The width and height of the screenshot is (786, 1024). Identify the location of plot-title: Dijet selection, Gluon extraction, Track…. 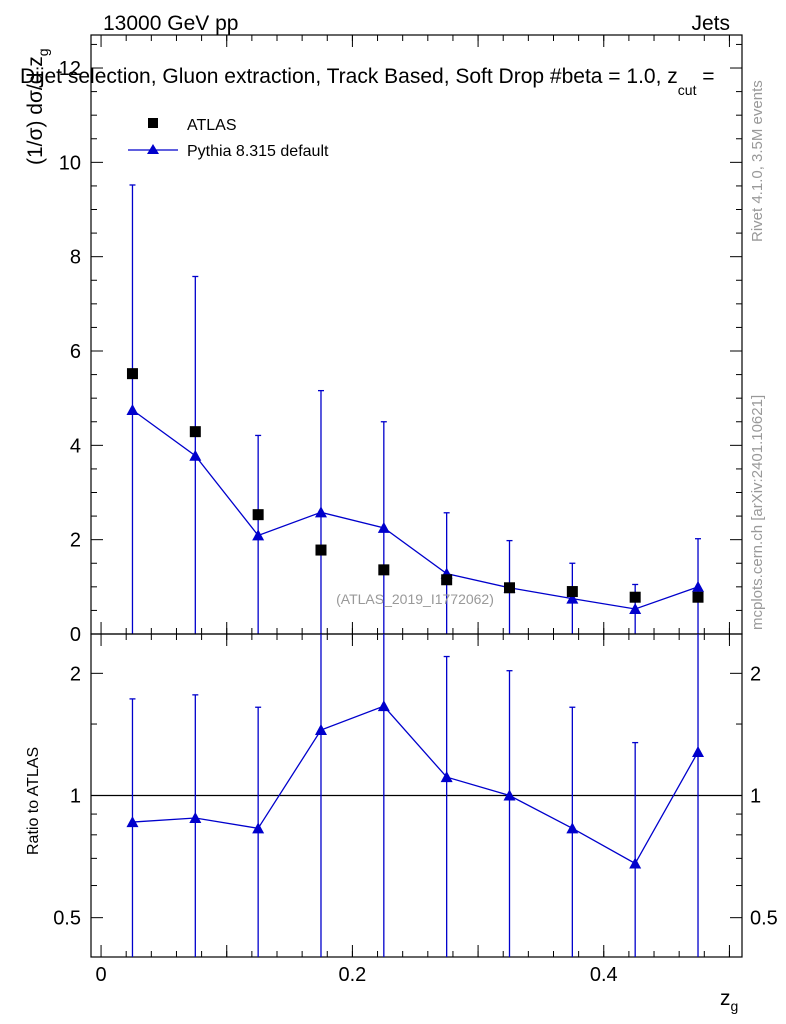
(367, 81).